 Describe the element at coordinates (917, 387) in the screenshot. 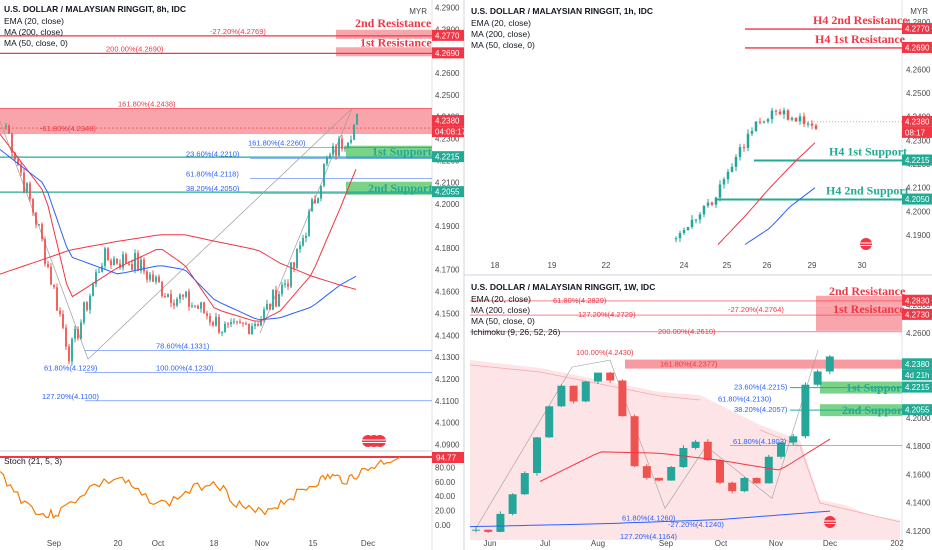

I see `p1w-price-tag: 4.2215` at that location.